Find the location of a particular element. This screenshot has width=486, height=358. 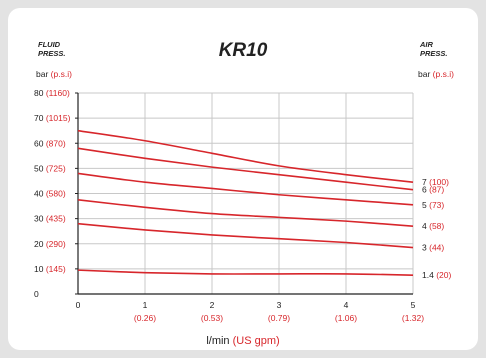

y-tick-value: 0 is located at coordinates (36, 294).